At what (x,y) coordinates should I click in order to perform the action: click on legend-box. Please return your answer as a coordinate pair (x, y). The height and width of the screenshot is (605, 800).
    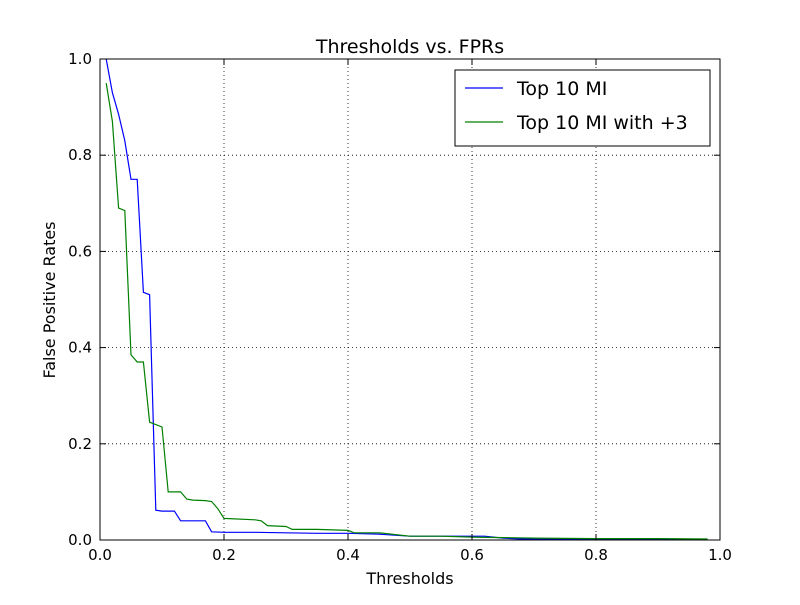
    Looking at the image, I should click on (582, 108).